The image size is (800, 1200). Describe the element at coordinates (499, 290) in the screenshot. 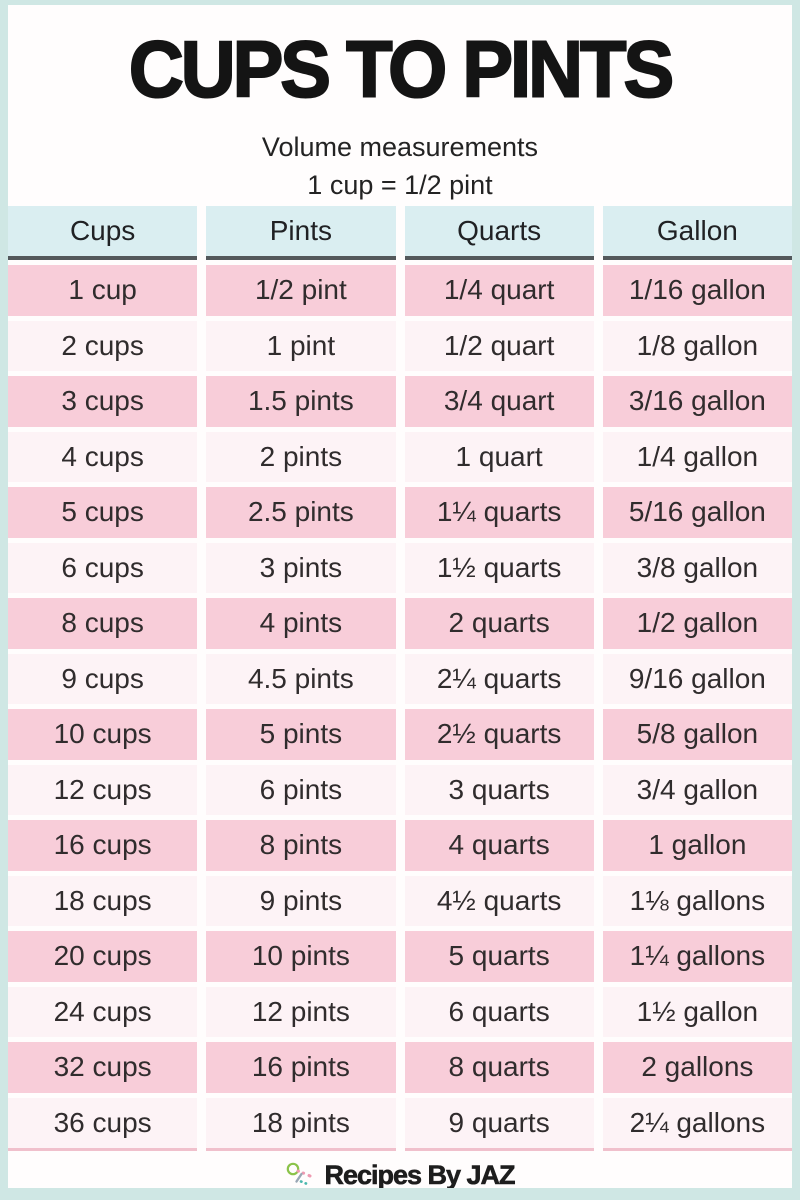

I see `table-cell: 1/4 quart` at that location.